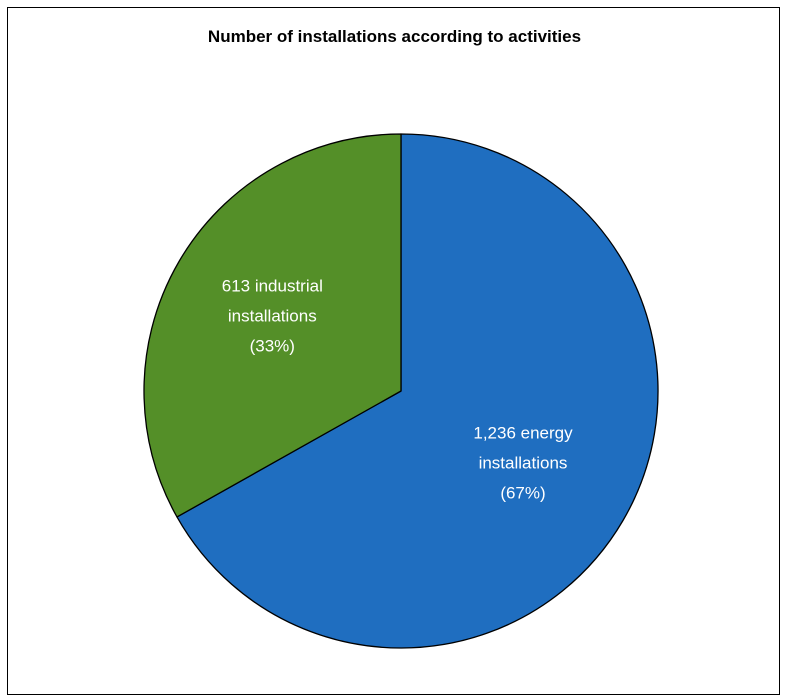 The image size is (789, 700). I want to click on slice-label-0-line-2: (67%), so click(522, 492).